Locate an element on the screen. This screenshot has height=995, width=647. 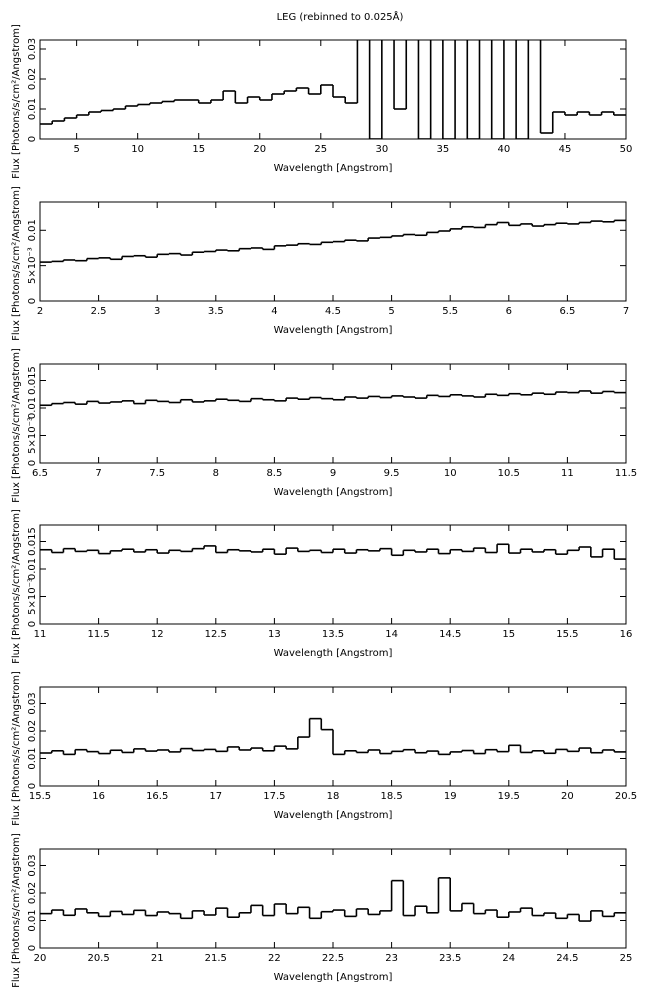
x-tick-label: 21 is located at coordinates (157, 958).